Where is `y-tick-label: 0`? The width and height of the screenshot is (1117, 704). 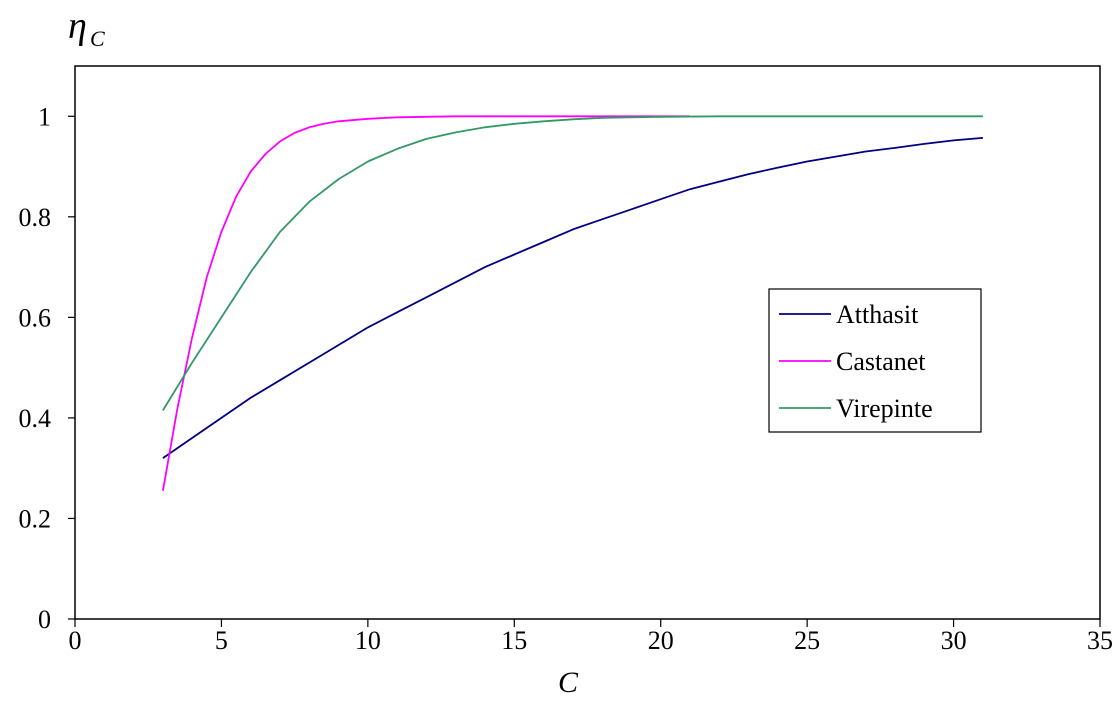 y-tick-label: 0 is located at coordinates (44, 619).